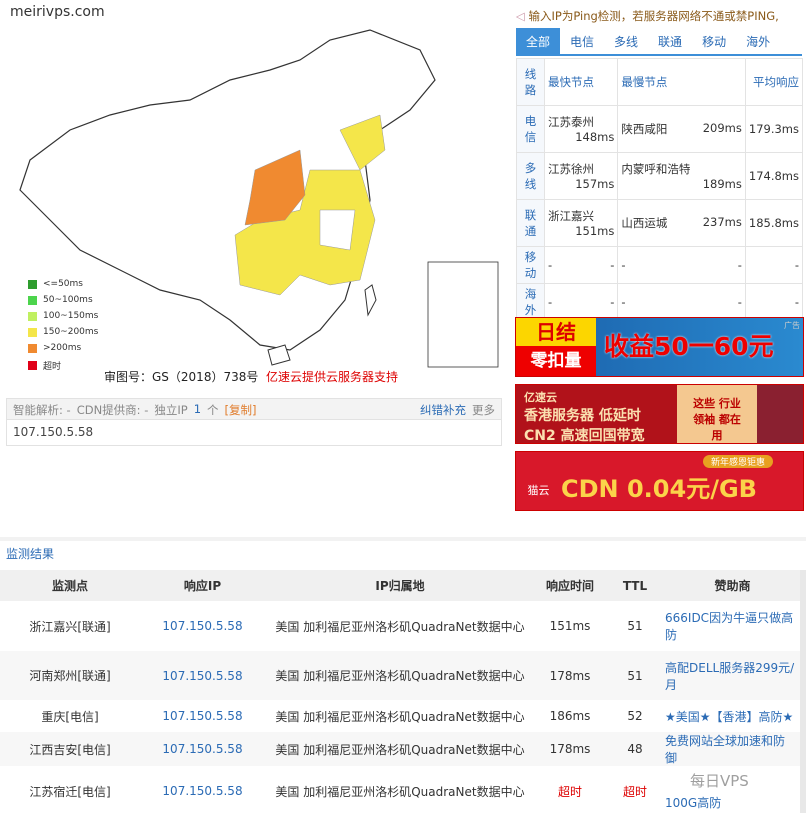  Describe the element at coordinates (659, 347) in the screenshot. I see `ad-banner-income: 日结 零扣量 收益50一60元 广告` at that location.